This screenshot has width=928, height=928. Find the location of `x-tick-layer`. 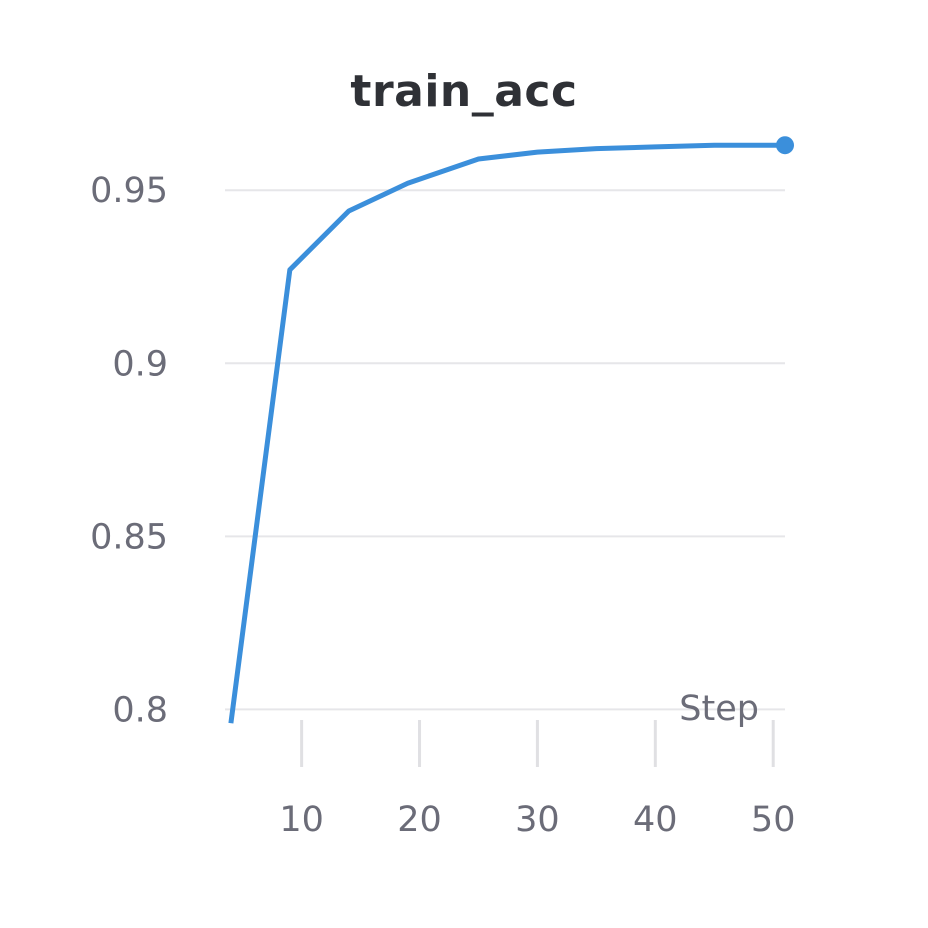

x-tick-layer is located at coordinates (537, 743).